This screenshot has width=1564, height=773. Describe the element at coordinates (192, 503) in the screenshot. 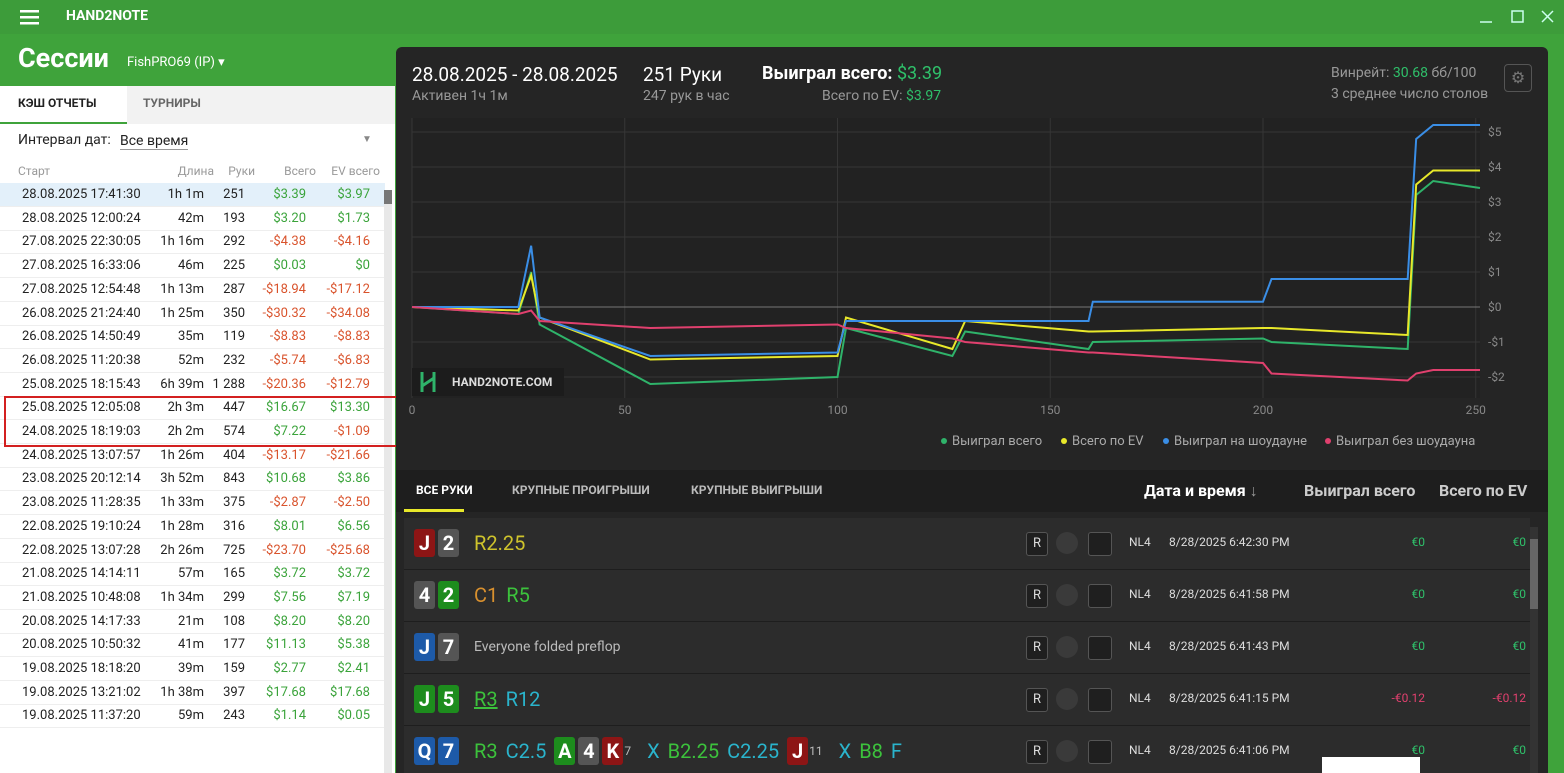

I see `session-row: 23.08.2025 11:28:35 1h 33m 375 -$2.87 -$2.50` at that location.